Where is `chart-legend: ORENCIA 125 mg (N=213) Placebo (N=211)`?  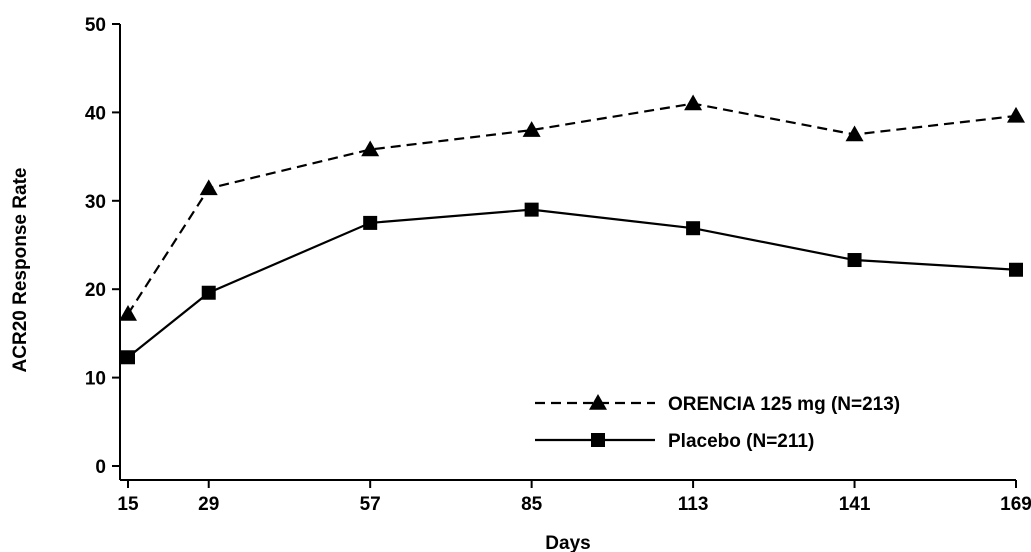 chart-legend: ORENCIA 125 mg (N=213) Placebo (N=211) is located at coordinates (717, 423).